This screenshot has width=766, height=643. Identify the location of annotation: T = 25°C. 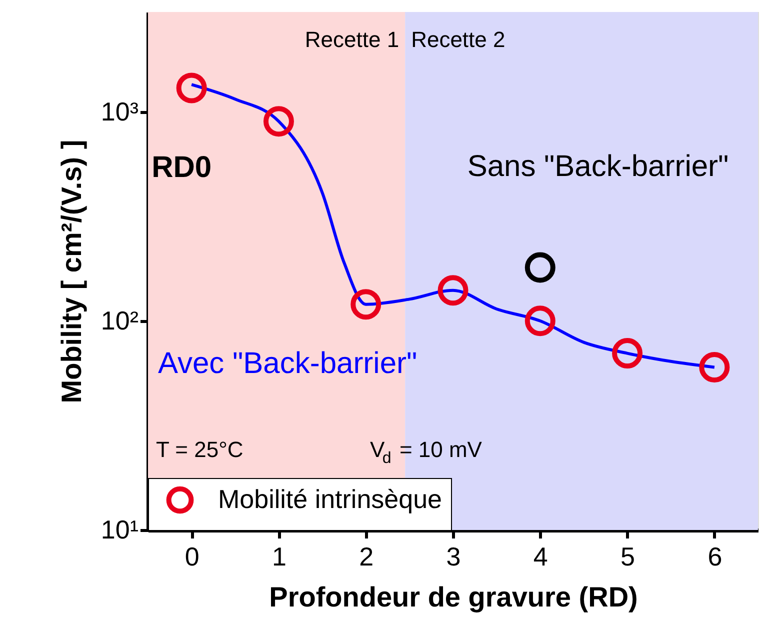
(200, 449).